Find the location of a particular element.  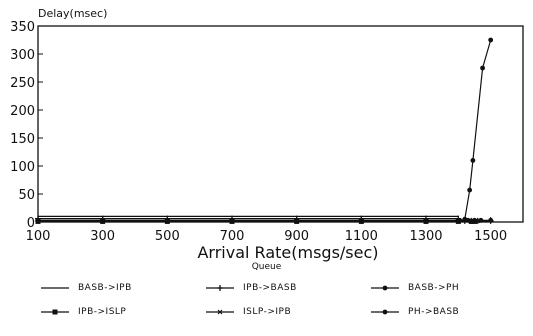

x-tick-label: 700 is located at coordinates (232, 236).